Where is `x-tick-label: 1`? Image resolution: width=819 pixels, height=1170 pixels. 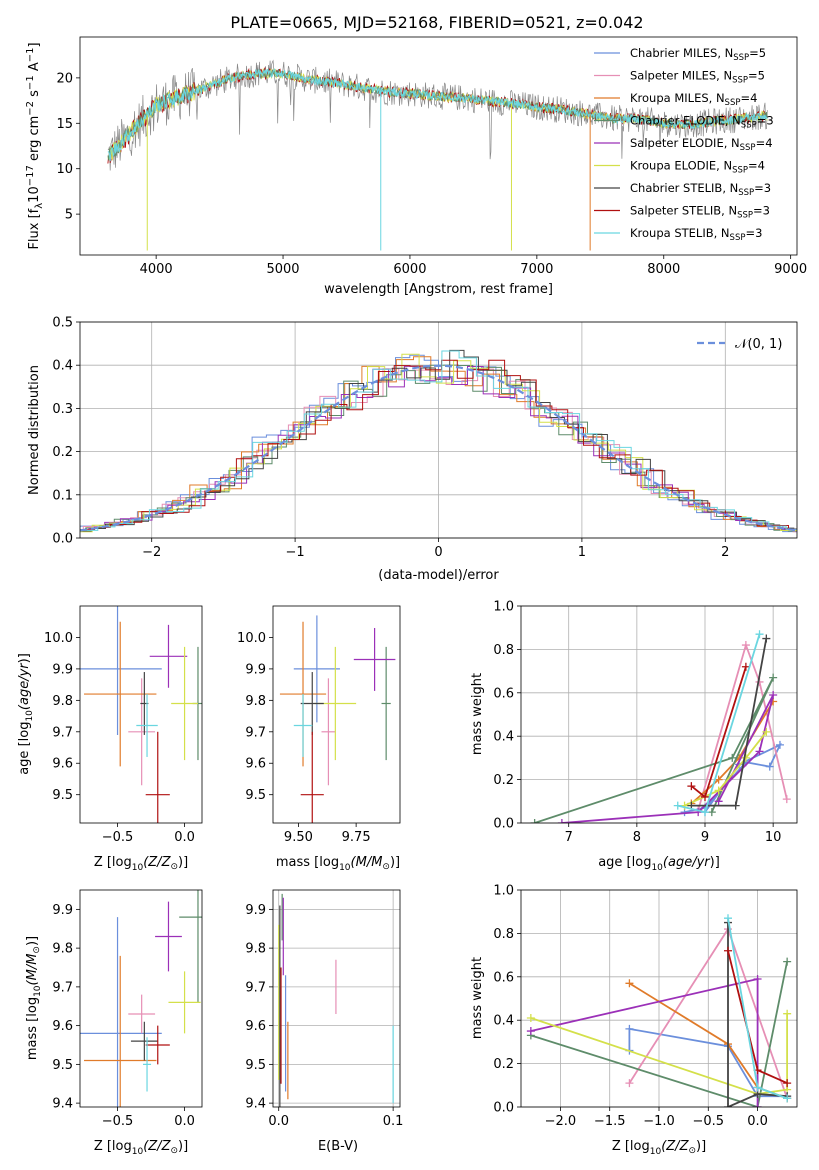 x-tick-label: 1 is located at coordinates (582, 552).